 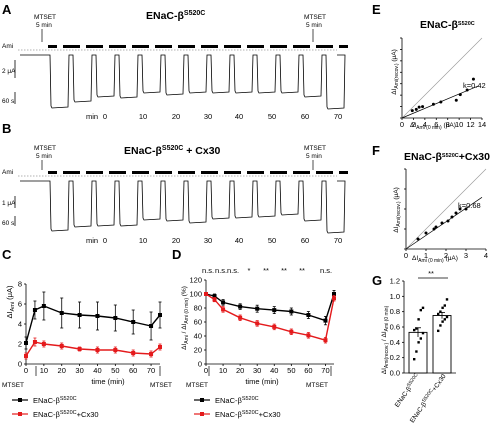 I want to click on panel-d-plot, so click(x=270, y=317).